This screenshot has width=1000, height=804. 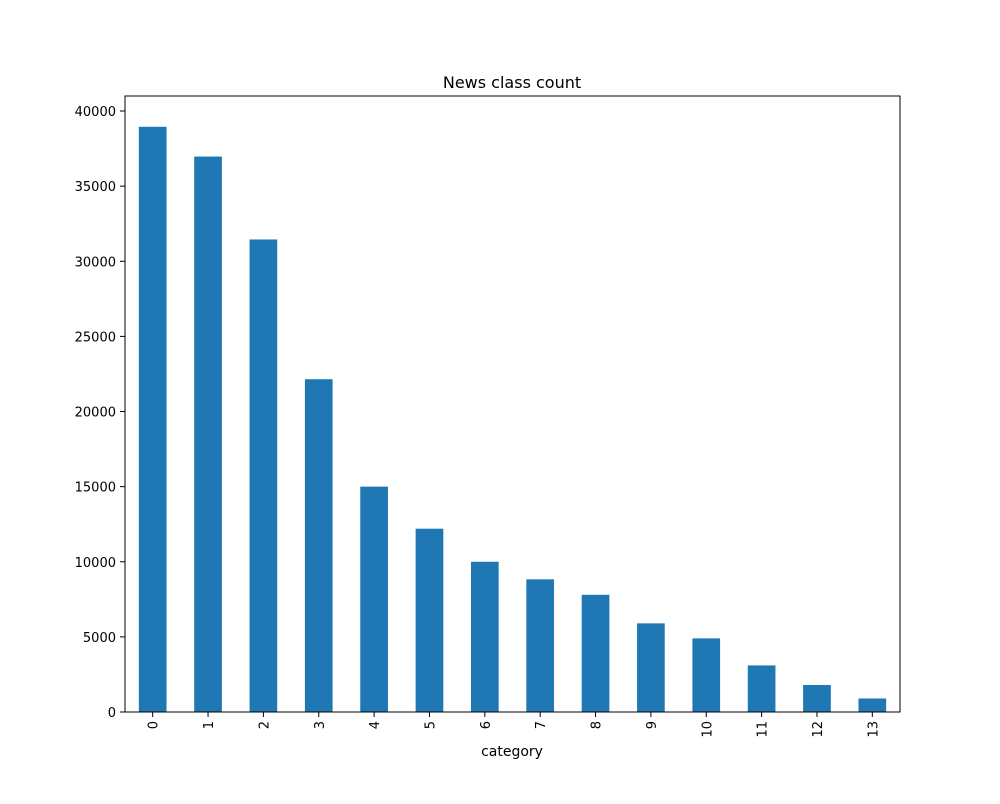 I want to click on x-tick-label: 7, so click(x=541, y=725).